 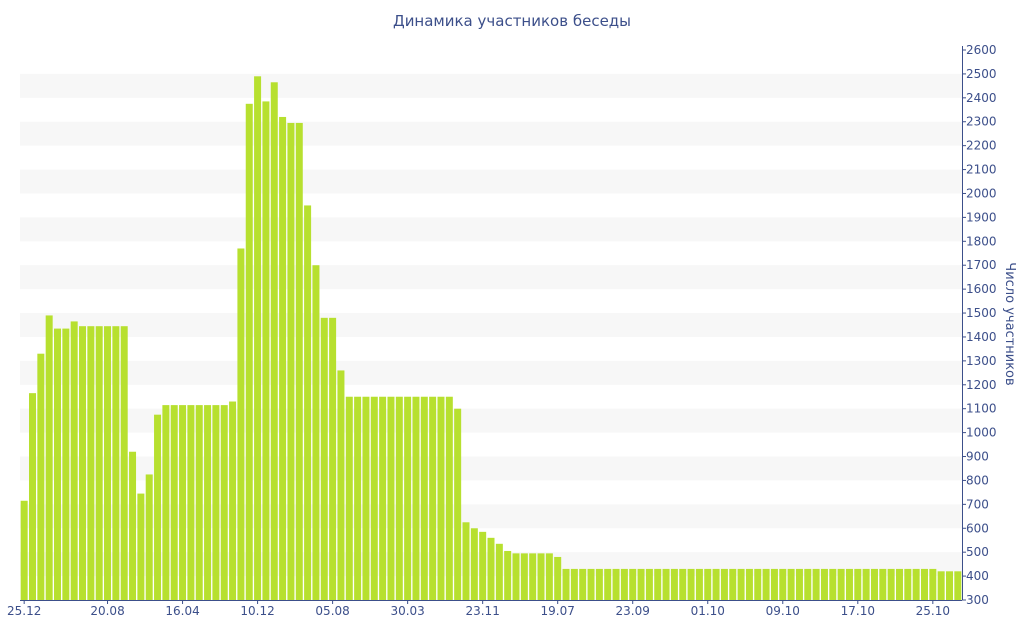 I want to click on x-tick-label: 19.07, so click(x=558, y=611).